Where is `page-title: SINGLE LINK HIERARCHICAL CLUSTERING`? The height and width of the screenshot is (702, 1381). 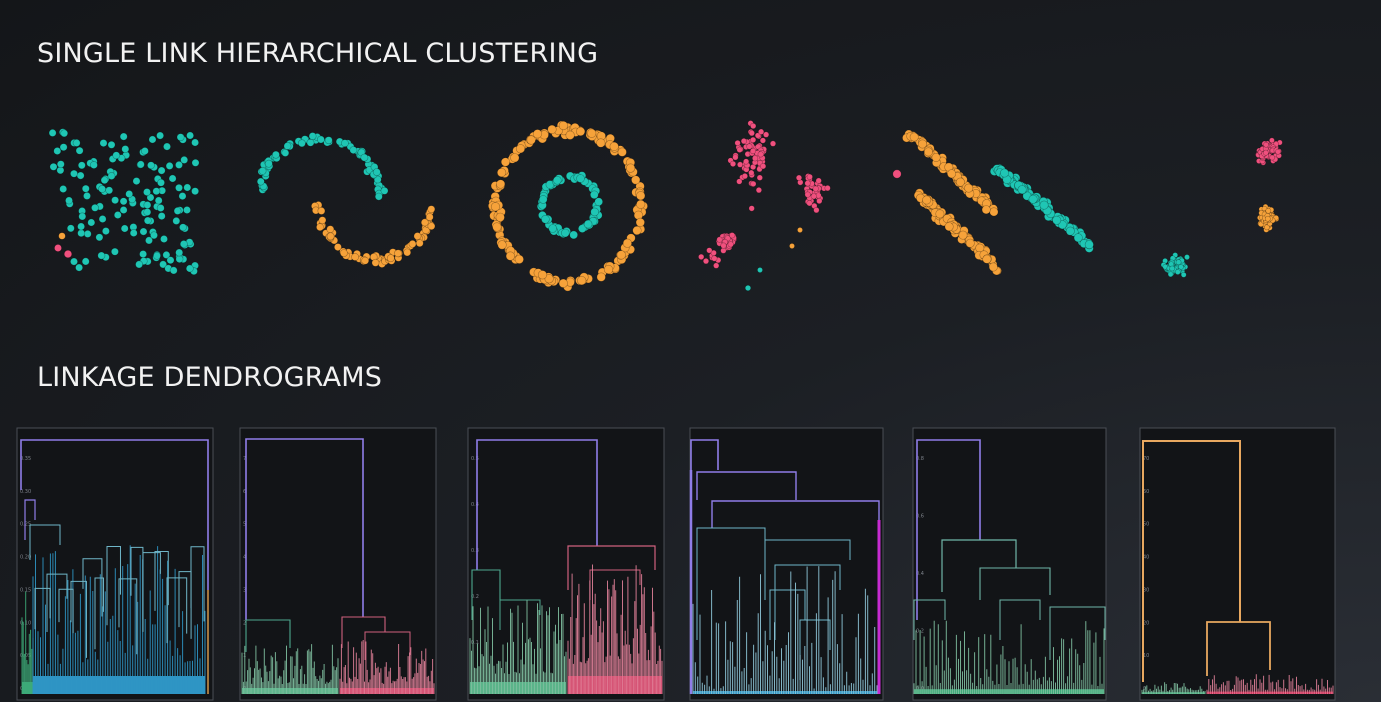
page-title: SINGLE LINK HIERARCHICAL CLUSTERING is located at coordinates (318, 53).